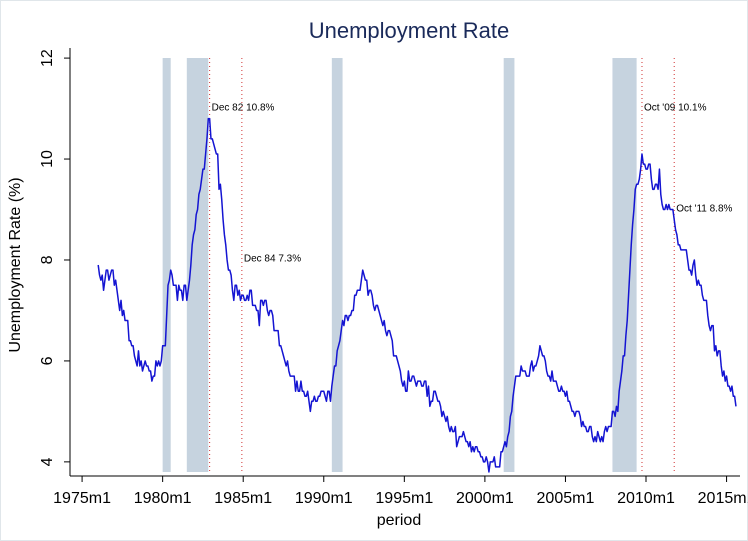 The width and height of the screenshot is (748, 541). Describe the element at coordinates (82, 498) in the screenshot. I see `x-tick-label: 1975m1` at that location.